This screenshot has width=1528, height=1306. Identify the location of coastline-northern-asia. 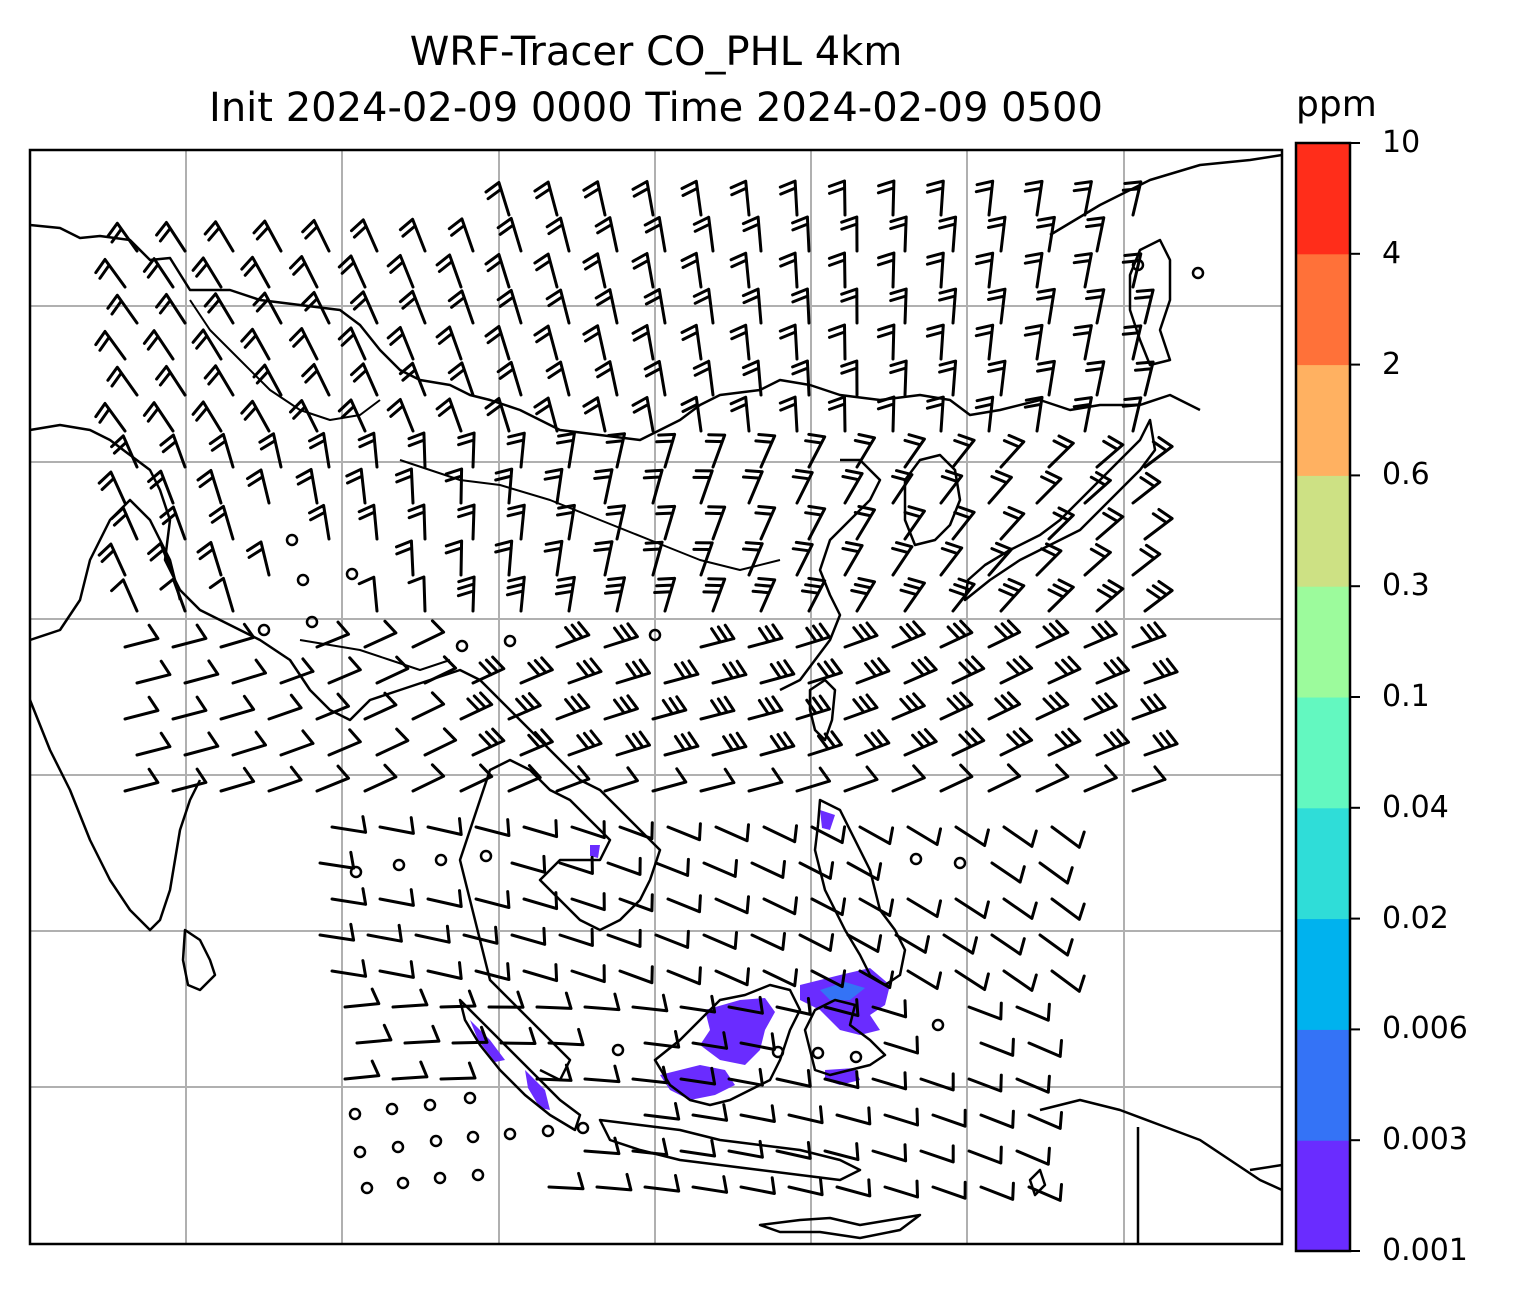
(615, 332).